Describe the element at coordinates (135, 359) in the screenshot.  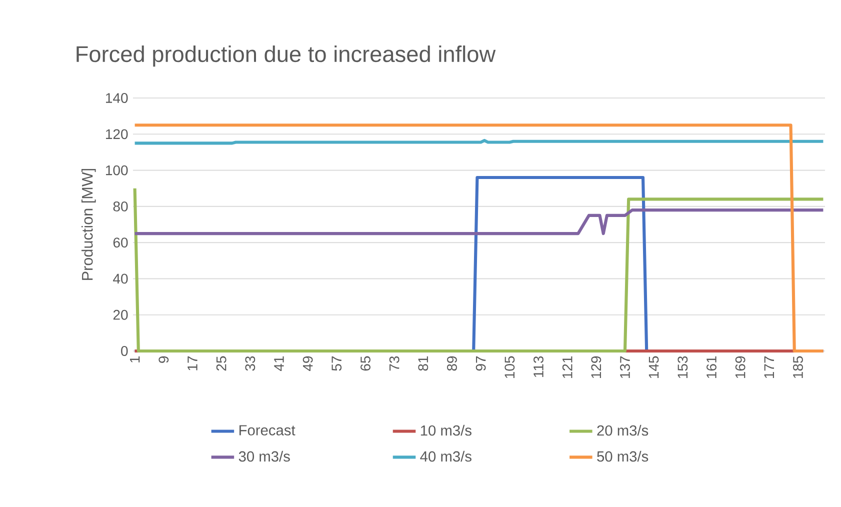
I see `x-tick-label: 1` at that location.